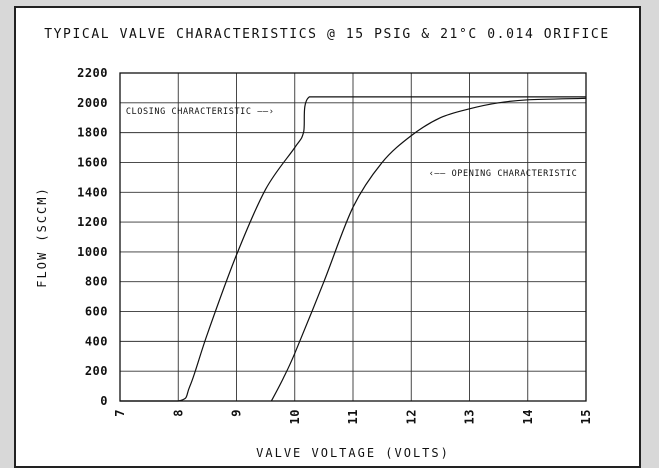 This screenshot has height=468, width=659. I want to click on x-tick-label: 13, so click(470, 416).